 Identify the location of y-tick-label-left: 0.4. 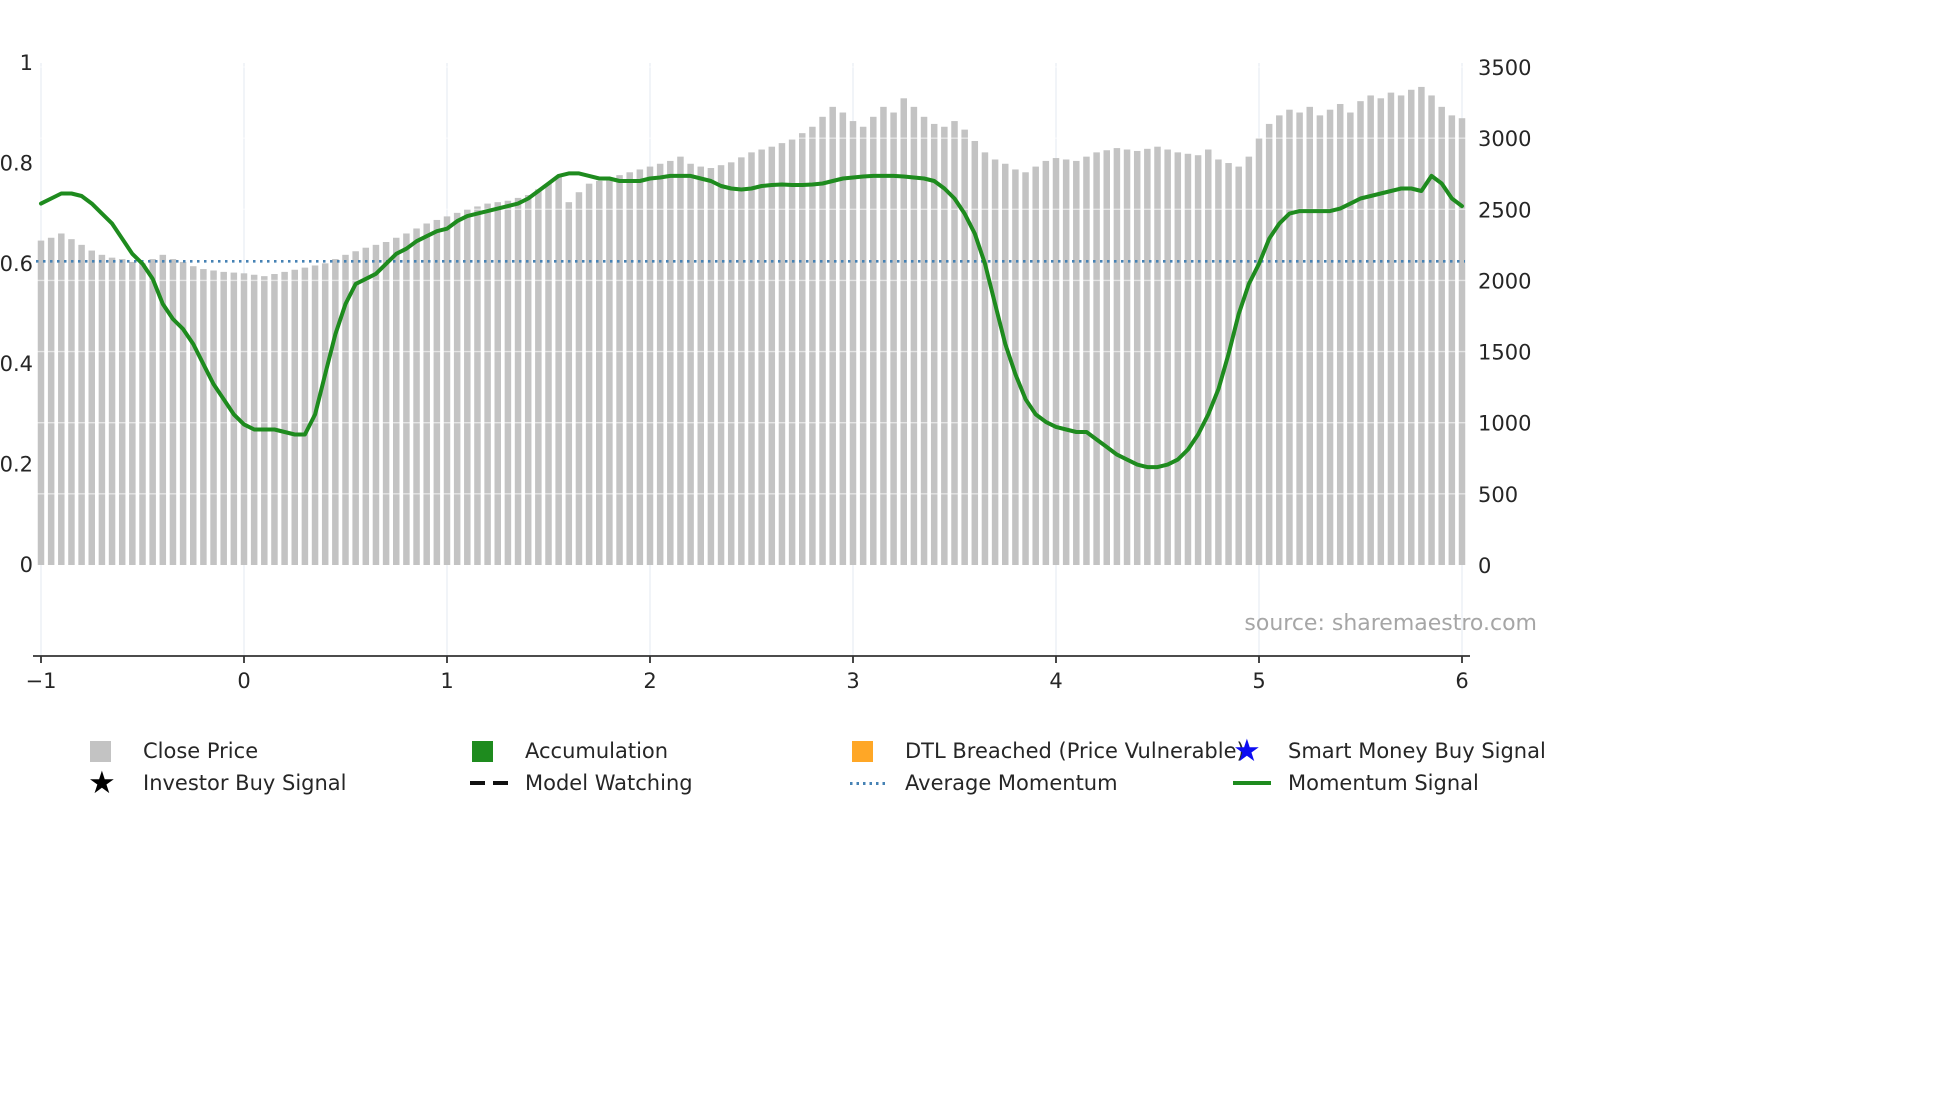
(16, 364).